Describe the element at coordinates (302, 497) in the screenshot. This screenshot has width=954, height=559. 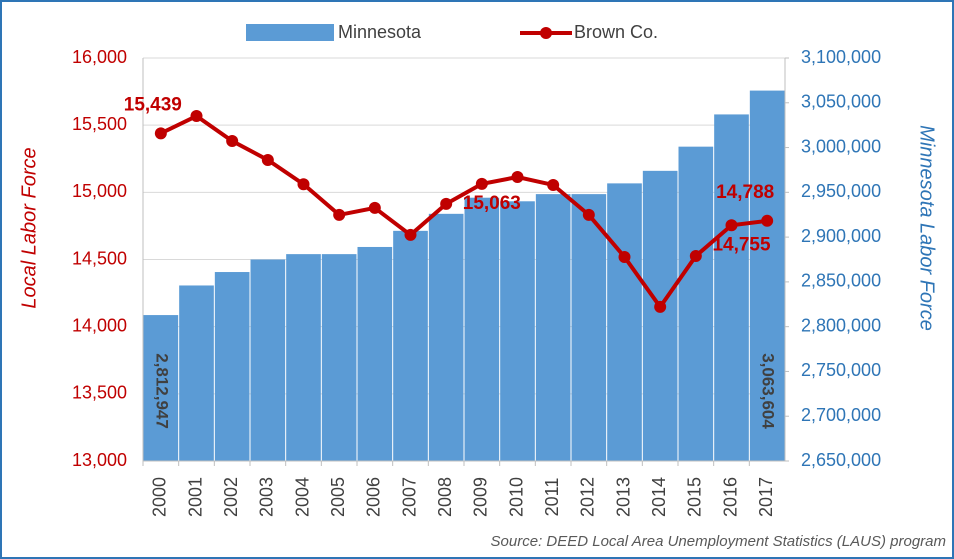
I see `x-tick-label: 2004` at that location.